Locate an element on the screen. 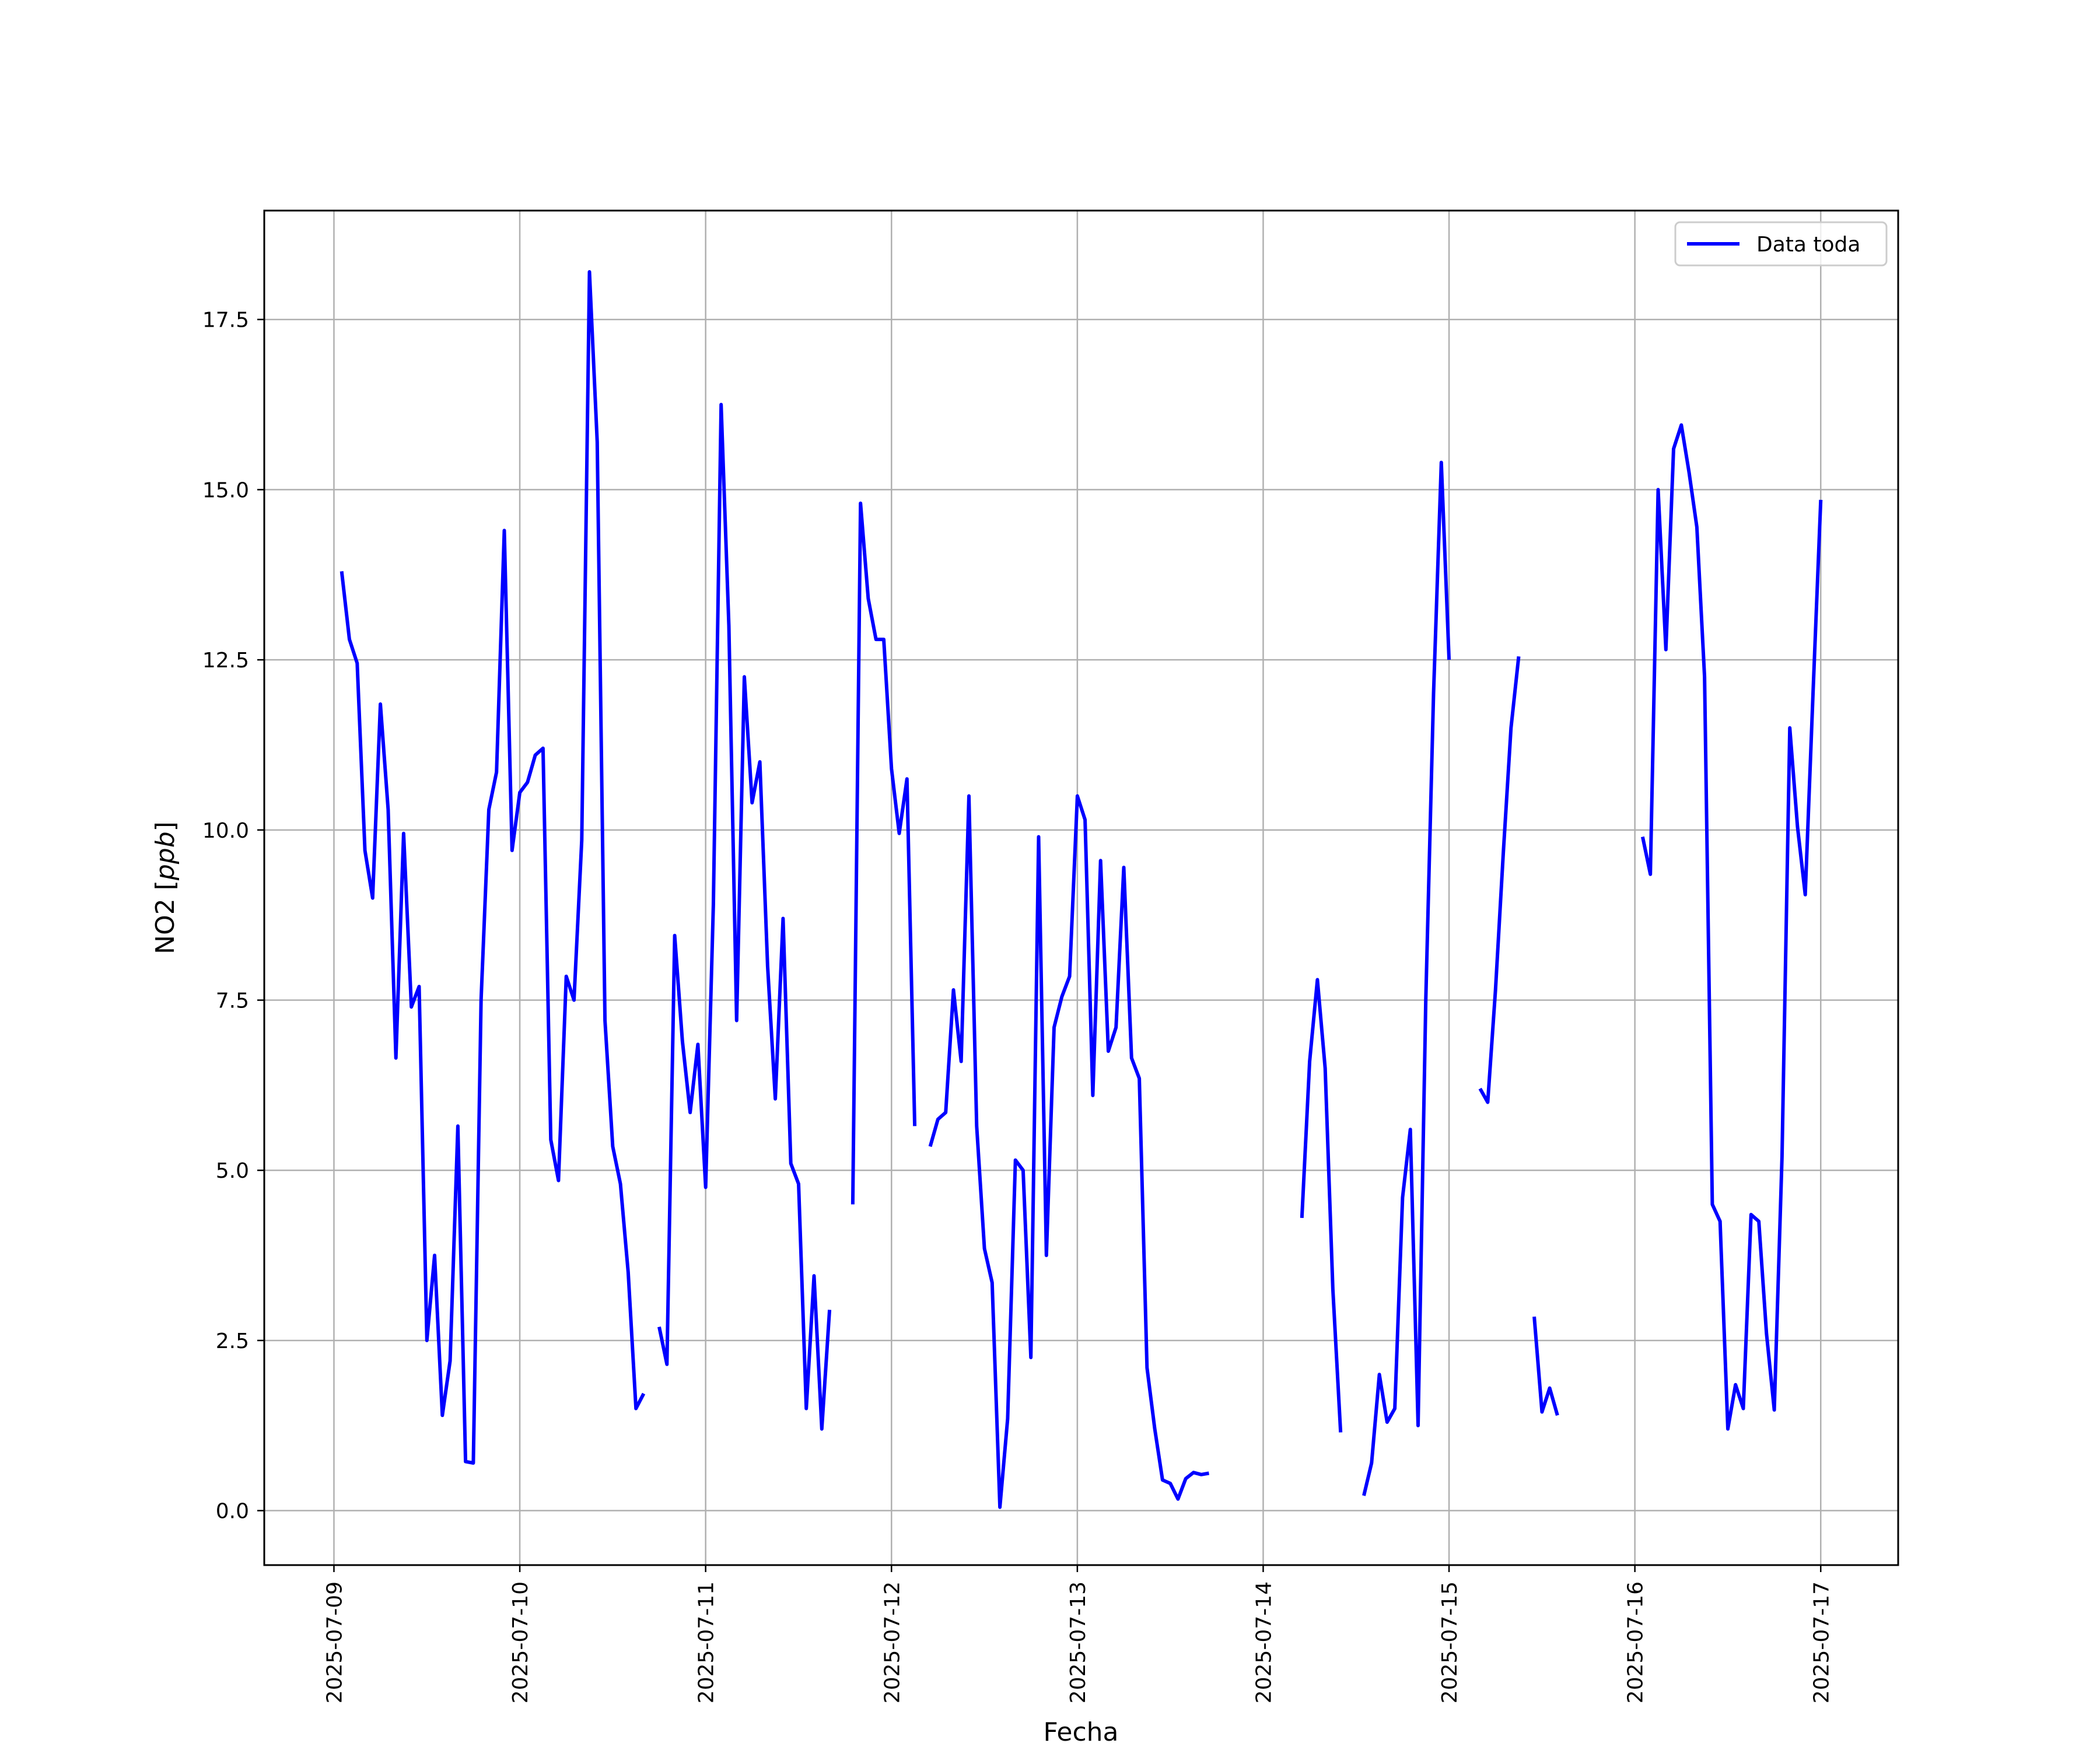 The image size is (2100, 1750). legend: Data toda is located at coordinates (1781, 244).